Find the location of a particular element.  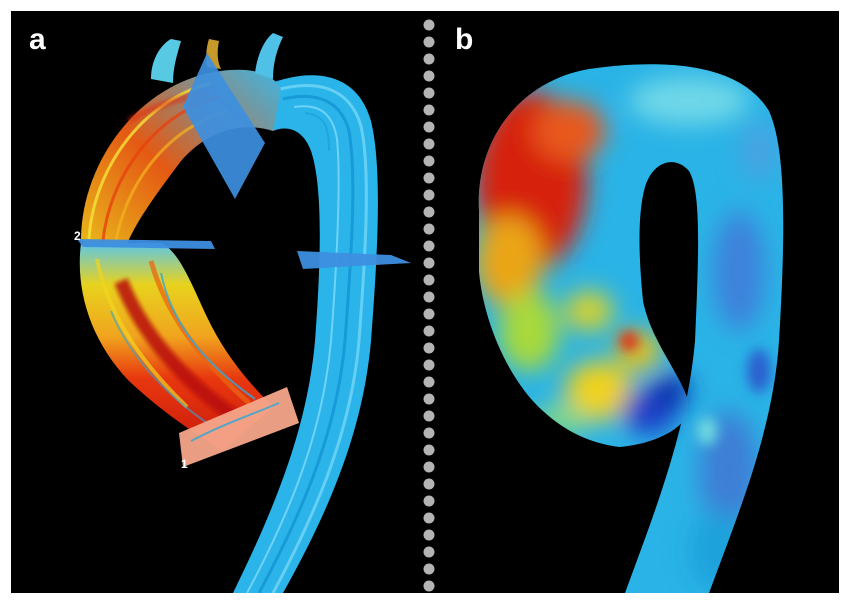

panel-b-label: b is located at coordinates (464, 39).